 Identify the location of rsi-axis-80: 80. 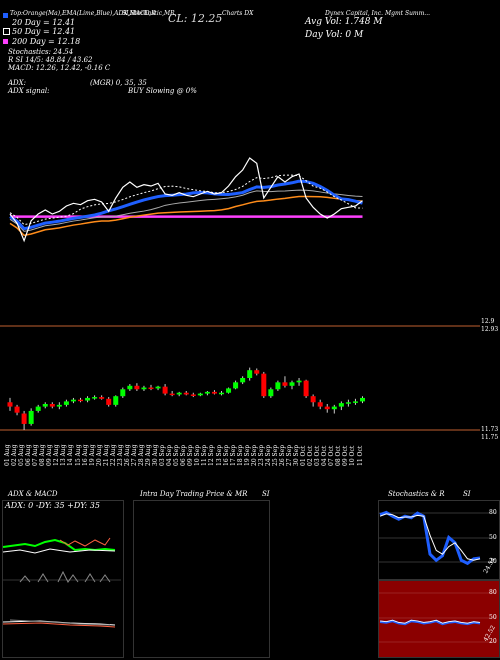
(493, 592).